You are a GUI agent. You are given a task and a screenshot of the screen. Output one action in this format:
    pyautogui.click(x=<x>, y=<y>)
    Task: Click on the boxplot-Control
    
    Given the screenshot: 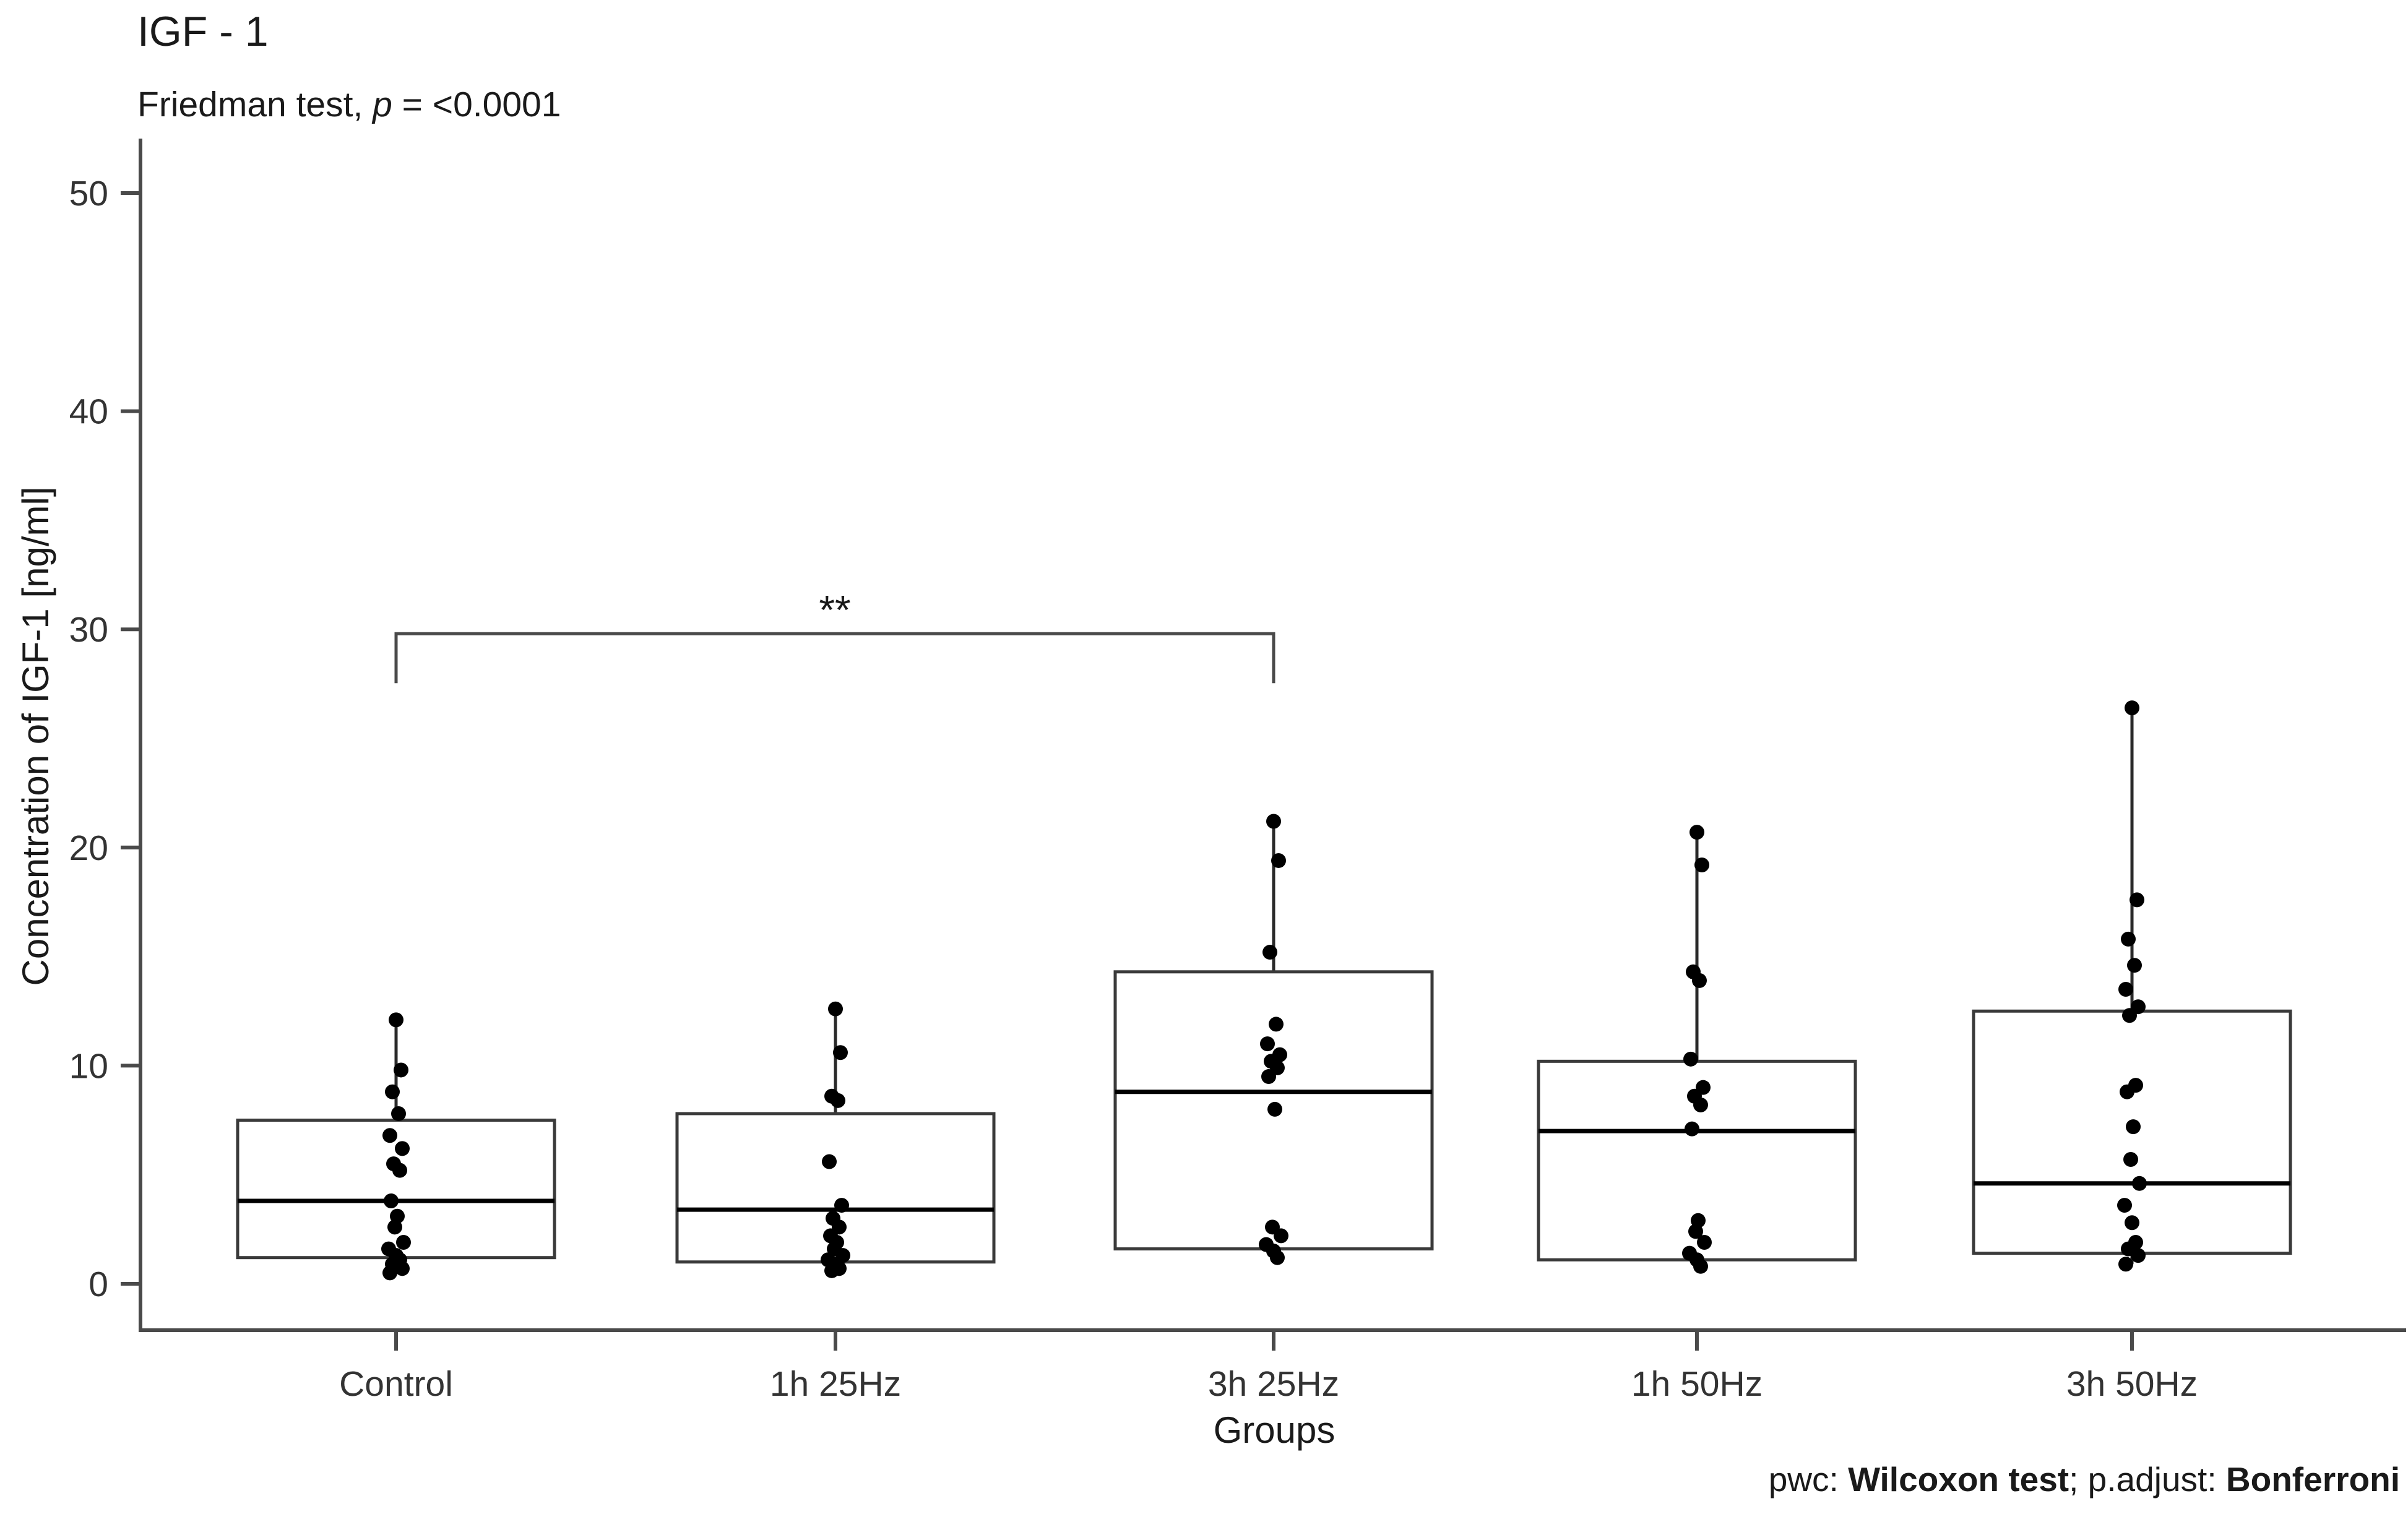 What is the action you would take?
    pyautogui.click(x=396, y=1146)
    